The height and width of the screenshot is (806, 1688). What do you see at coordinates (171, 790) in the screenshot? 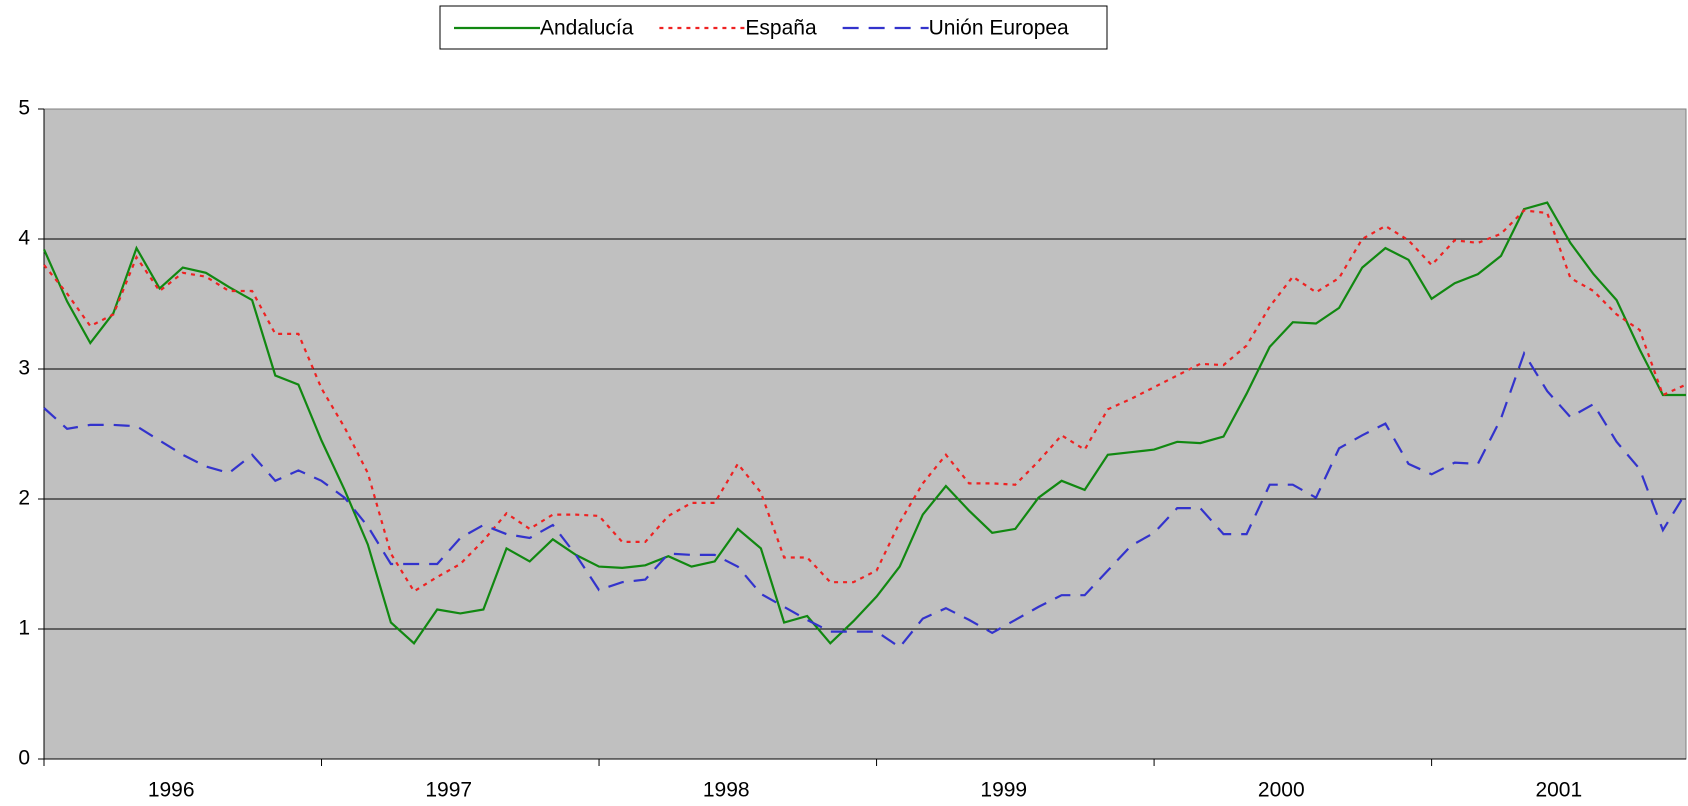
I see `x-tick-label: 1996` at bounding box center [171, 790].